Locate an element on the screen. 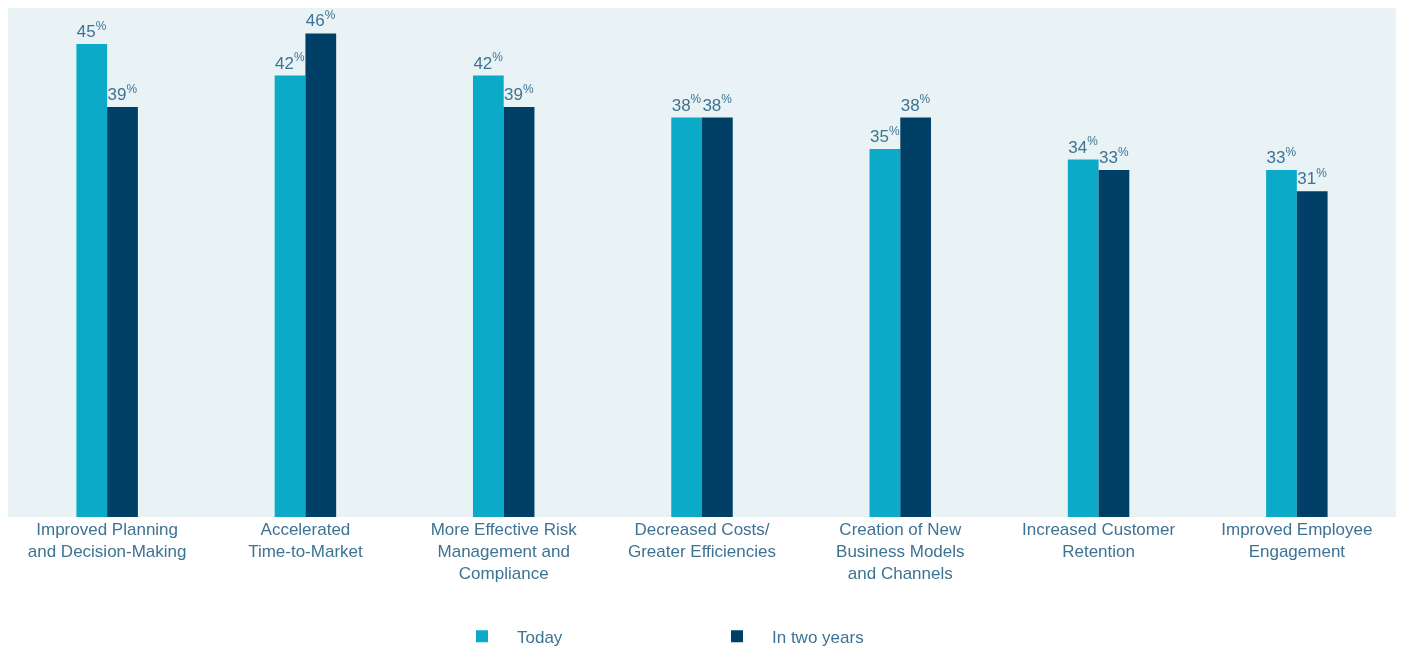 The image size is (1402, 661). legend-label: In two years is located at coordinates (818, 637).